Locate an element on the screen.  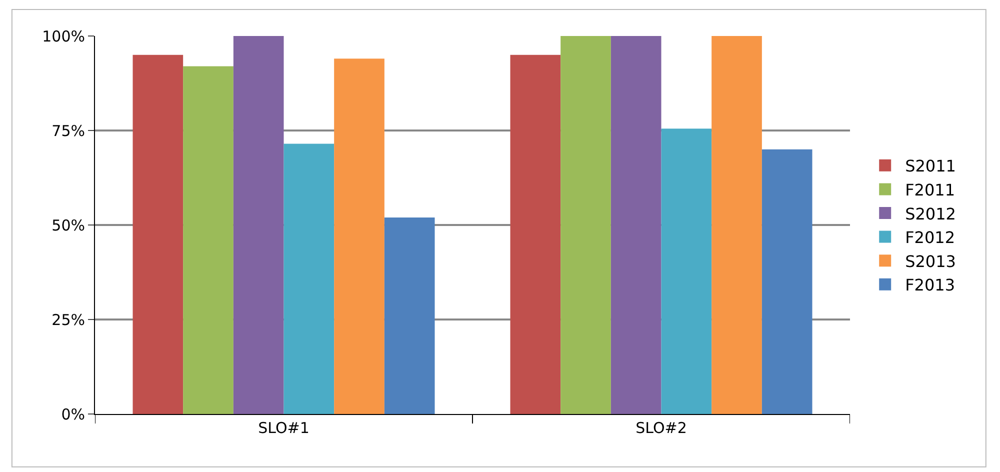
legend-label: S2012 is located at coordinates (930, 214).